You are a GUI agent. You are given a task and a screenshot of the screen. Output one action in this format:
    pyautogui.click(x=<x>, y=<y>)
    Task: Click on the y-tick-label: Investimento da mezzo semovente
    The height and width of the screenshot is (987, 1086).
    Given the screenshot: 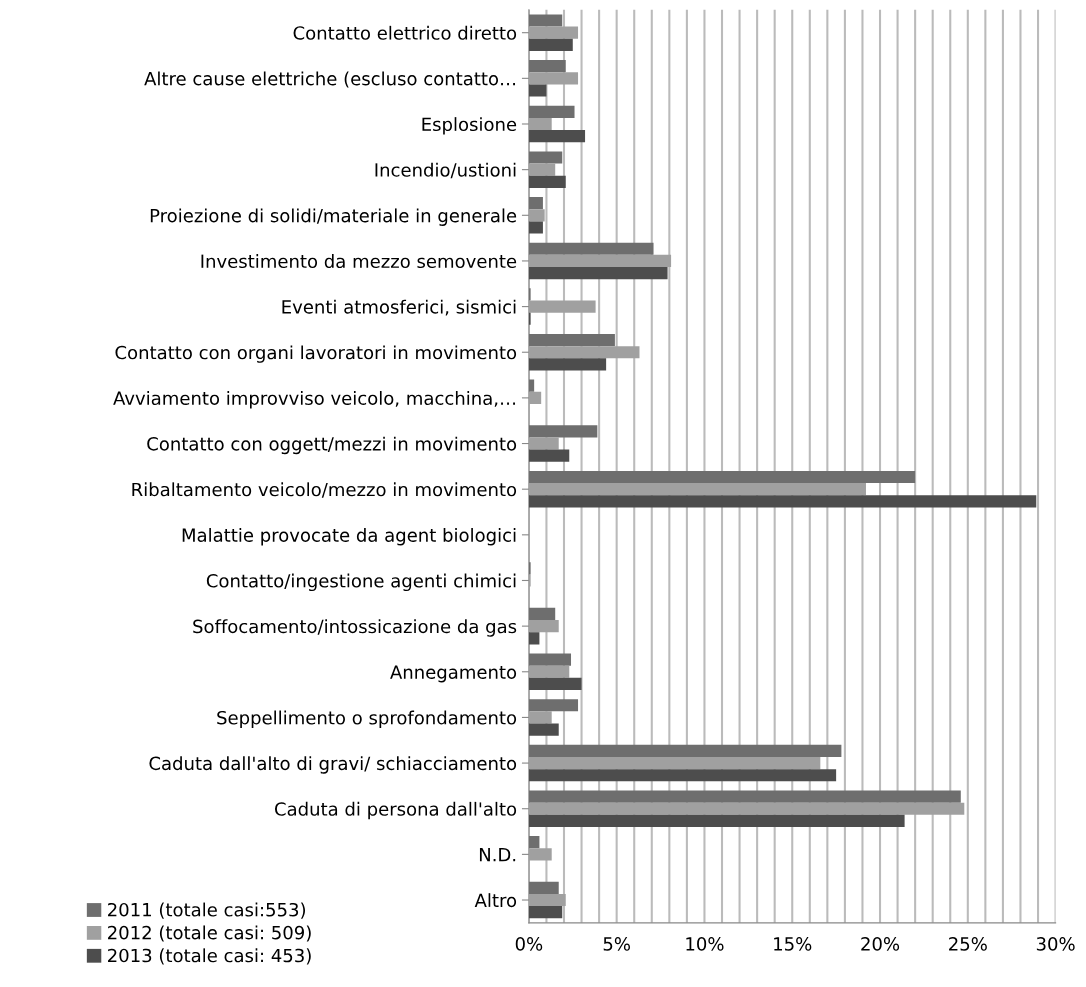 What is the action you would take?
    pyautogui.click(x=359, y=261)
    